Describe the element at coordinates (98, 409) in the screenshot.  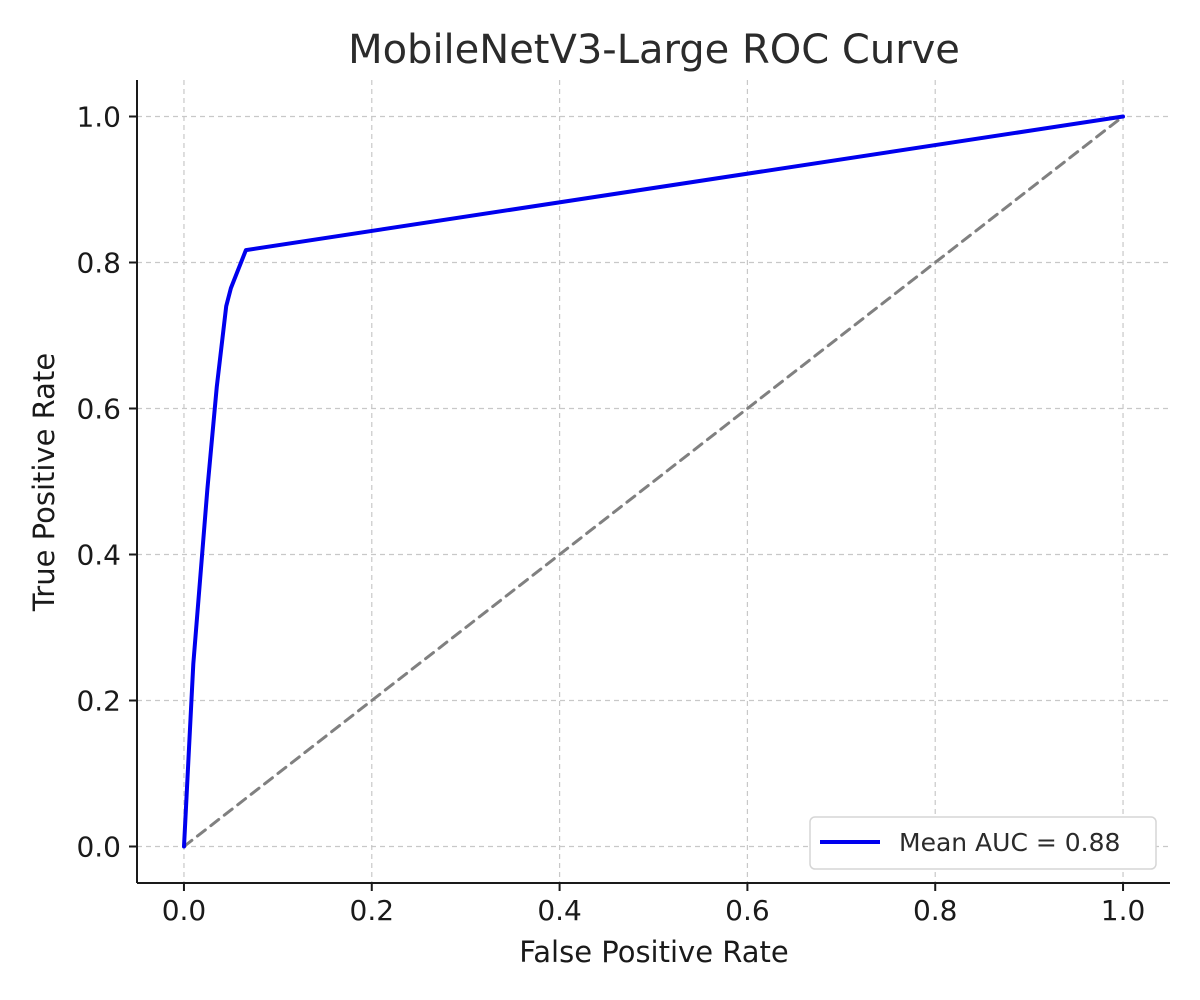
I see `y-tick-label: 0.6` at that location.